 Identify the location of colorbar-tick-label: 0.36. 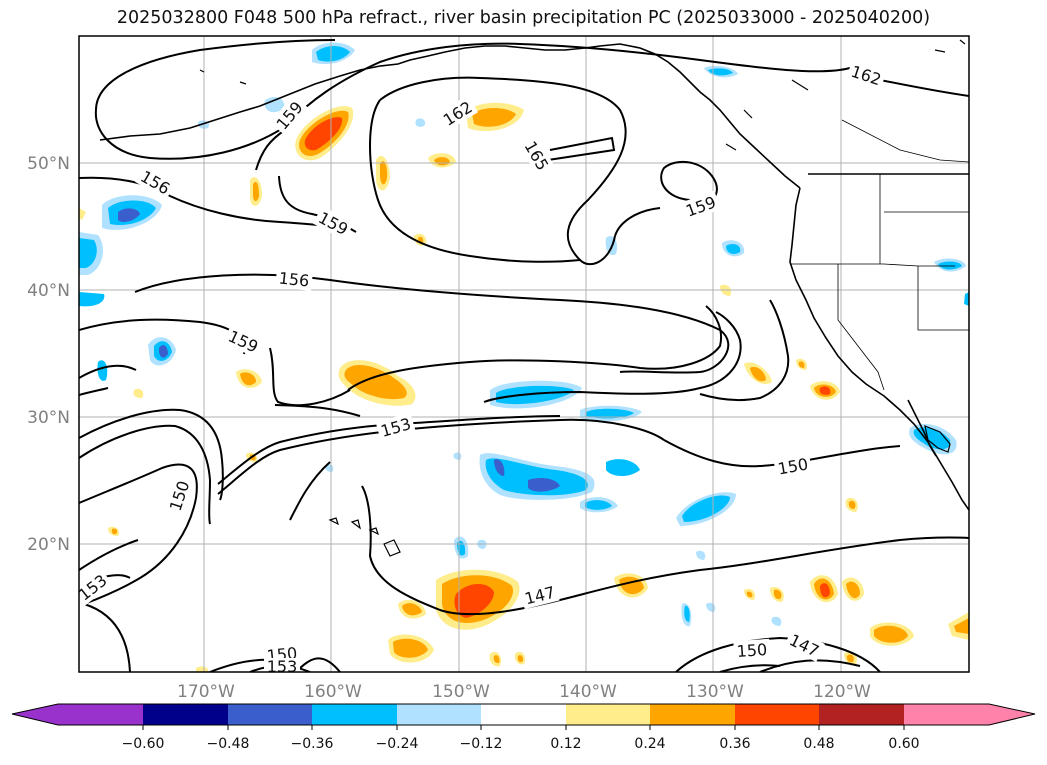
(734, 744).